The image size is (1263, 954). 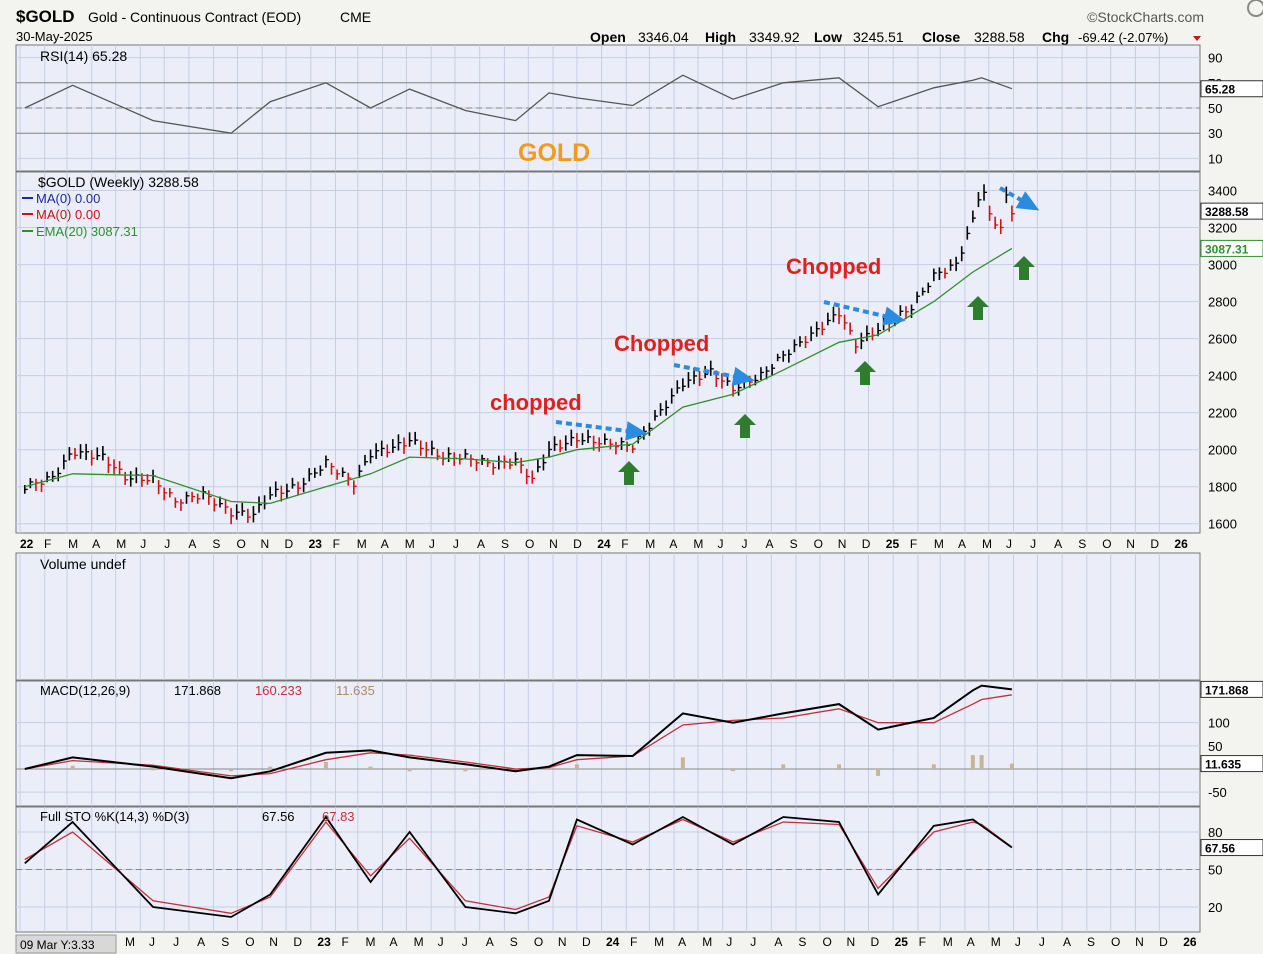 What do you see at coordinates (1215, 58) in the screenshot?
I see `rsi-tick-label: 90` at bounding box center [1215, 58].